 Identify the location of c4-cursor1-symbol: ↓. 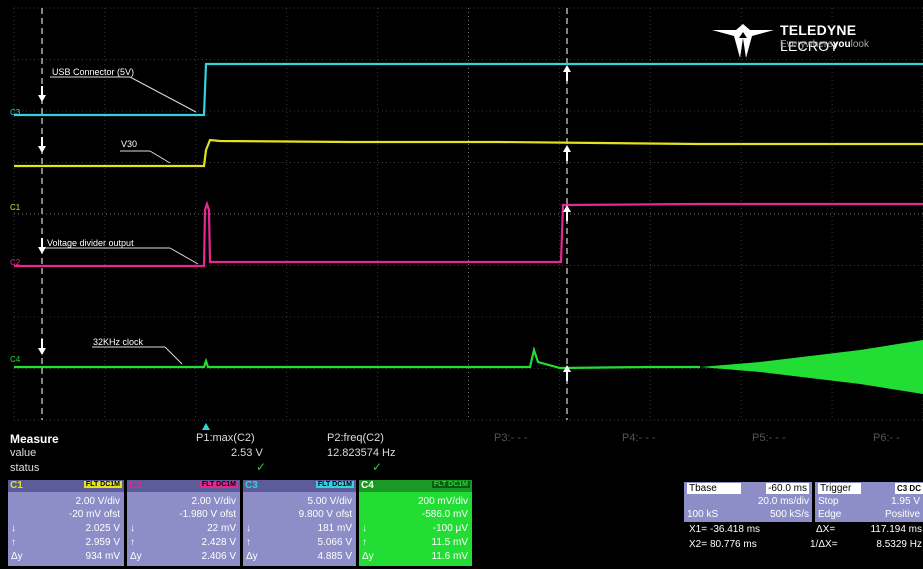
(364, 528).